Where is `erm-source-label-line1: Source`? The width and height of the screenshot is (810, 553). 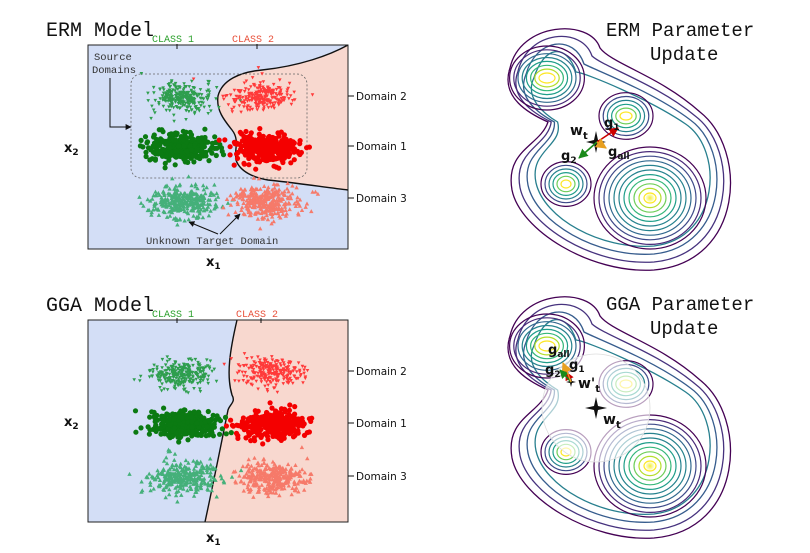 erm-source-label-line1: Source is located at coordinates (113, 58).